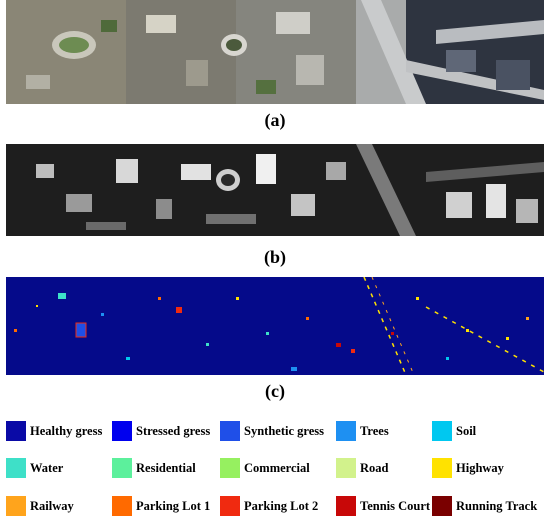  I want to click on legend-label: Residential, so click(166, 467).